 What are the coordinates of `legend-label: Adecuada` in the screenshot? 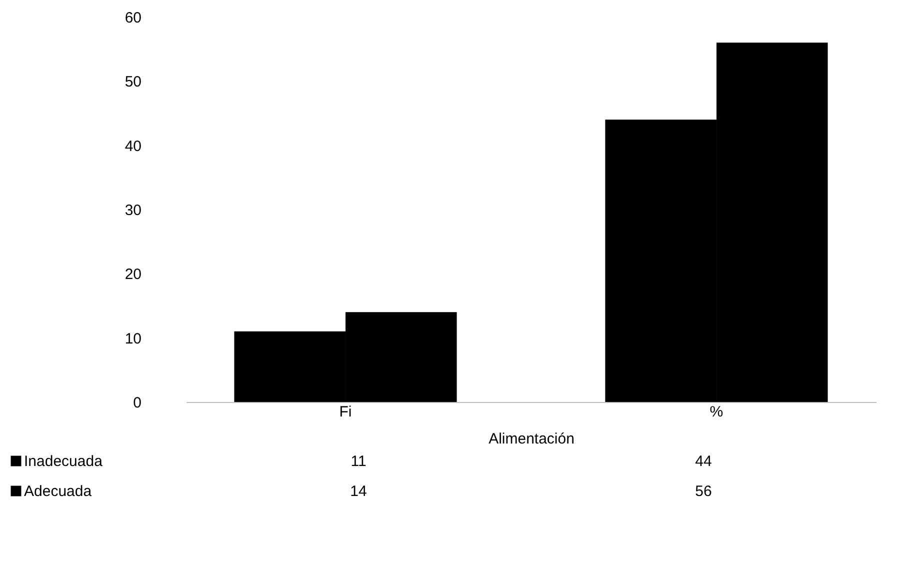 It's located at (58, 491).